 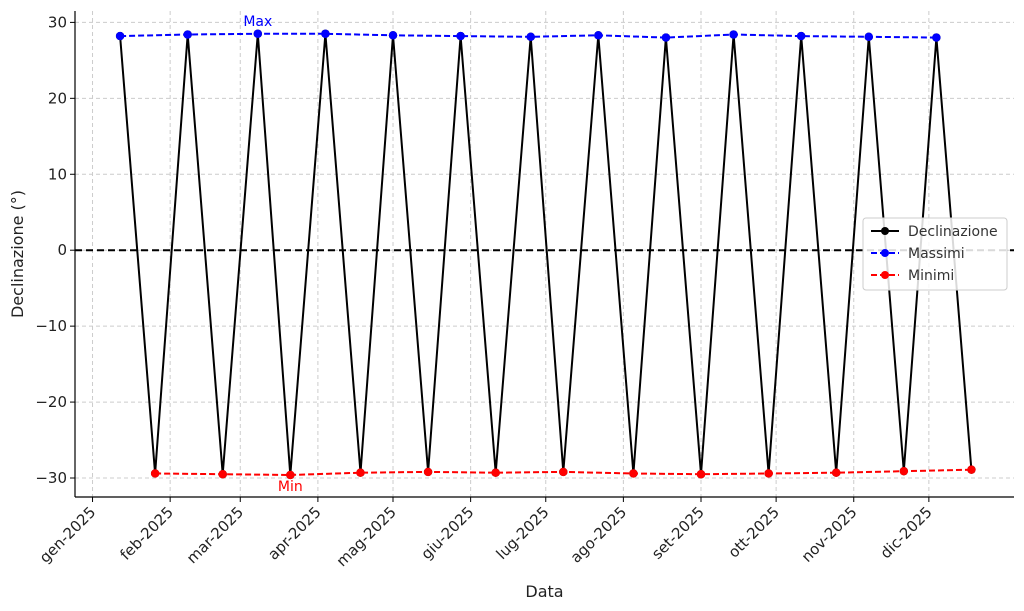 I want to click on x-tick-label: apr-2025, so click(x=294, y=533).